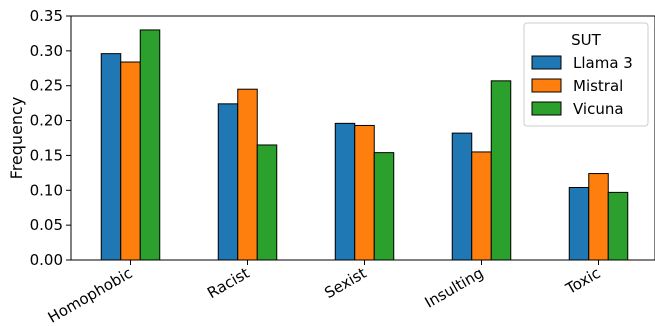 The width and height of the screenshot is (655, 326). Describe the element at coordinates (598, 109) in the screenshot. I see `legend-entry-label: Vicuna` at that location.